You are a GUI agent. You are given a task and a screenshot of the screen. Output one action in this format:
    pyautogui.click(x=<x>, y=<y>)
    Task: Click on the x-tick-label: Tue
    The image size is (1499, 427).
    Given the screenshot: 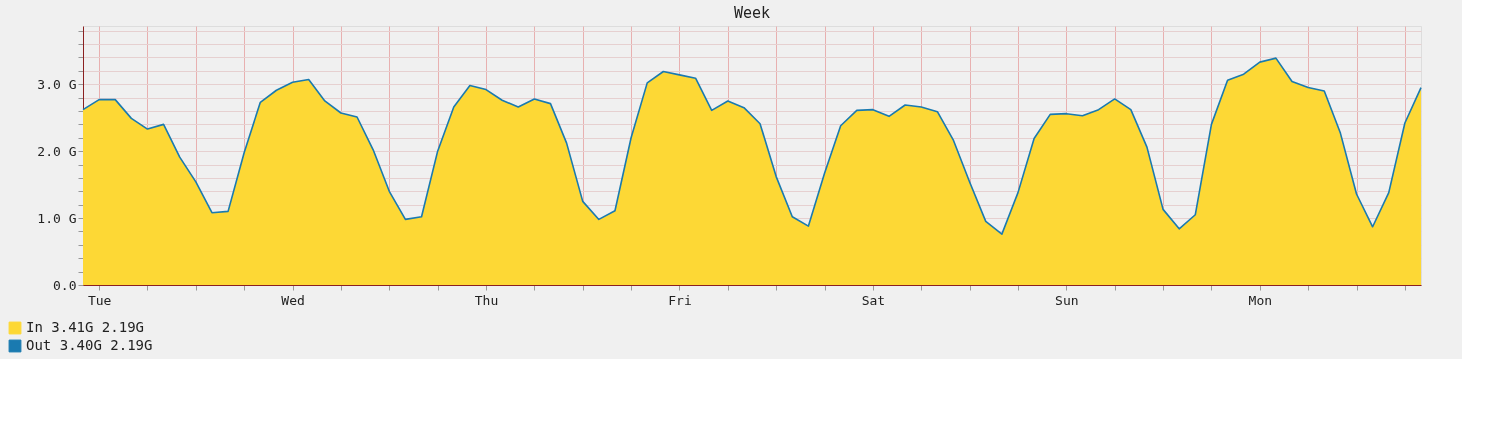 What is the action you would take?
    pyautogui.click(x=99, y=300)
    